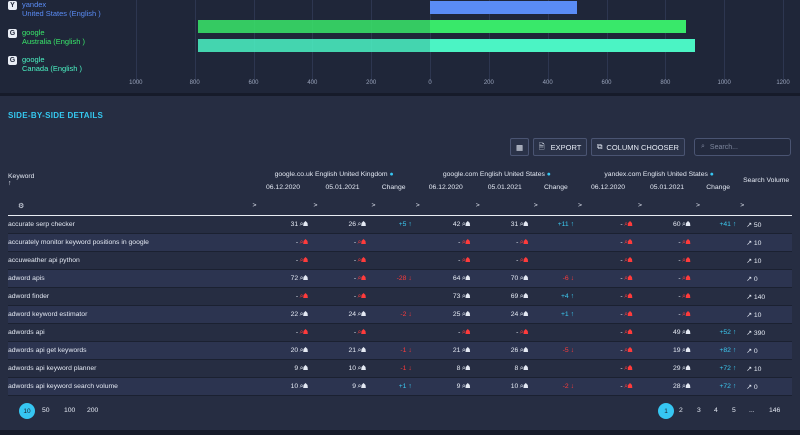  Describe the element at coordinates (130, 180) in the screenshot. I see `keyword-header: Keyword ↑` at that location.